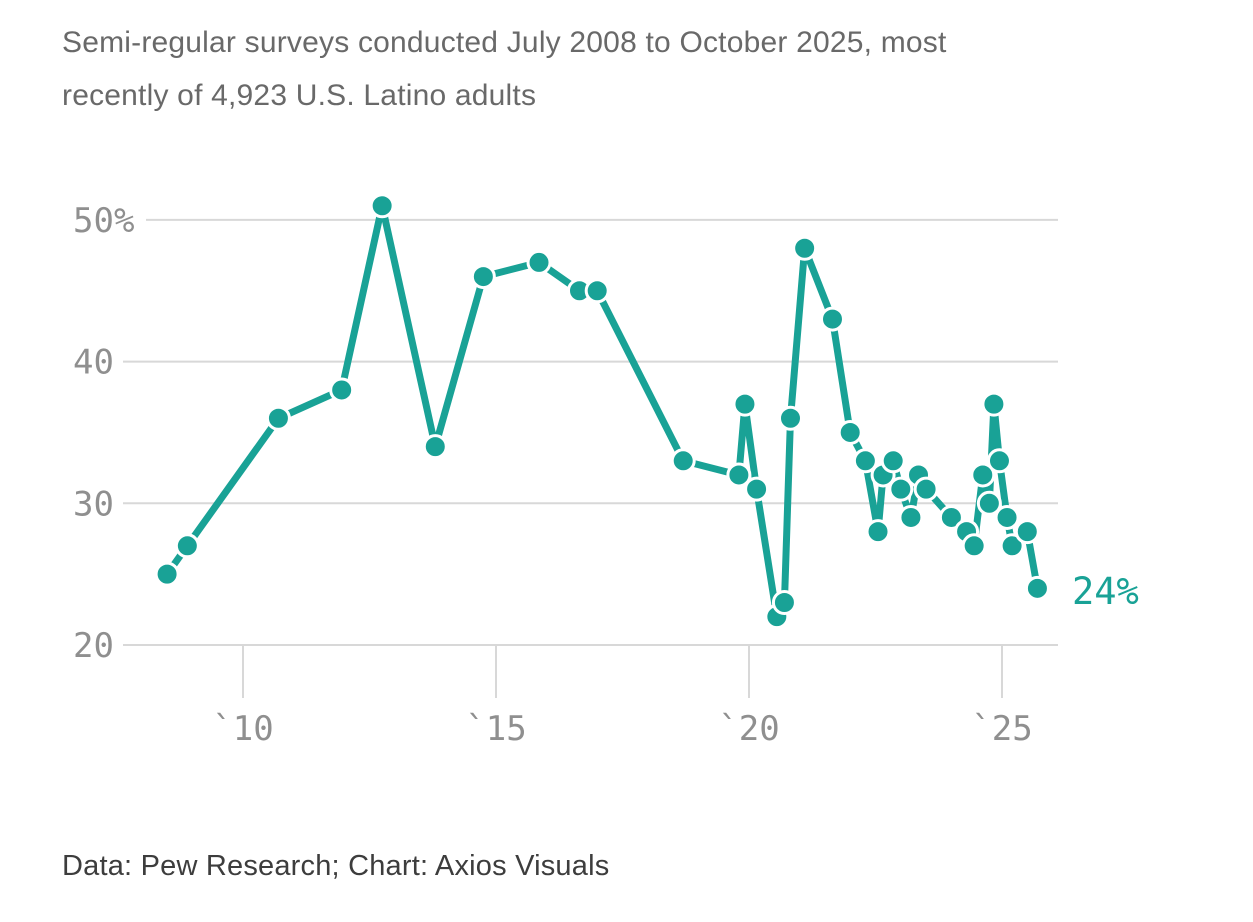  I want to click on x-axis-label: `25, so click(1001, 729).